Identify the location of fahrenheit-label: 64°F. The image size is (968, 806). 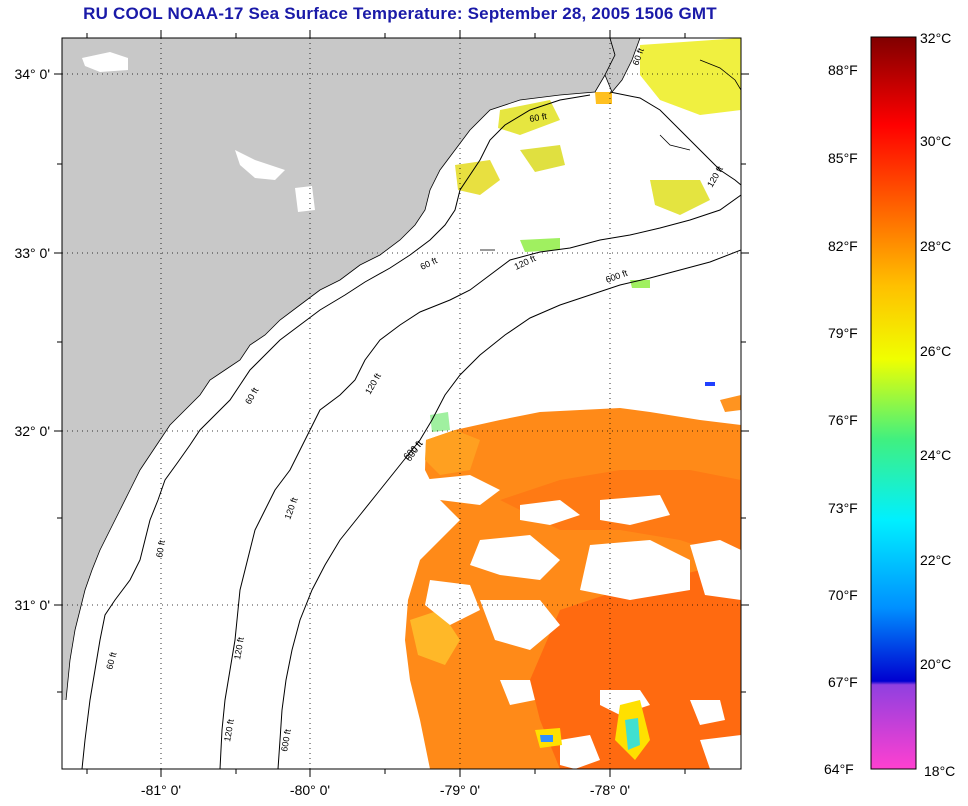
(839, 769).